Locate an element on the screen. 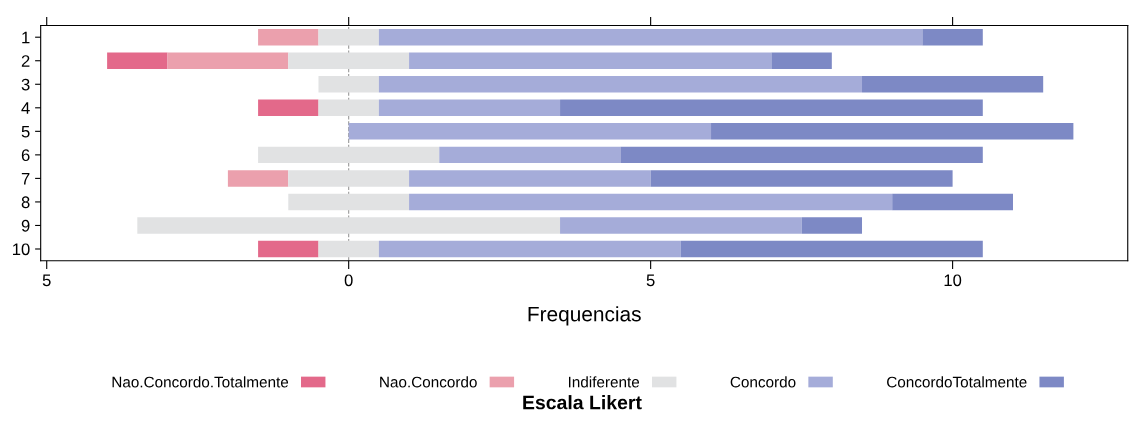  y-tick-label: 8 is located at coordinates (25, 202).